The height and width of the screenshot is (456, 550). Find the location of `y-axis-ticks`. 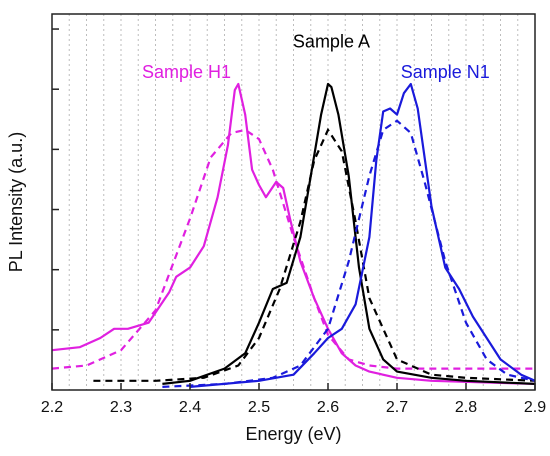

y-axis-ticks is located at coordinates (55, 179).